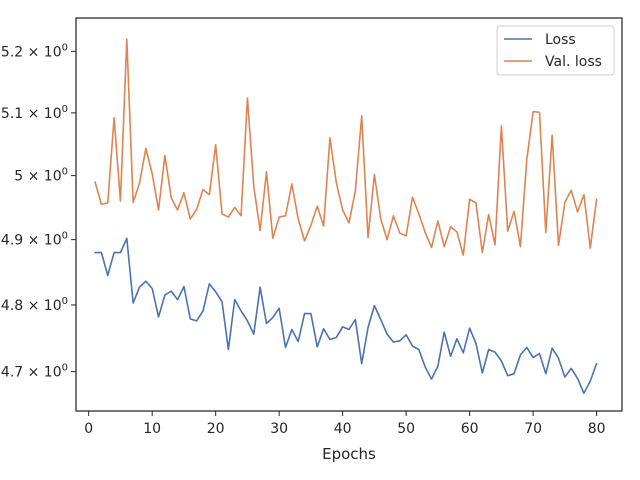  Describe the element at coordinates (470, 429) in the screenshot. I see `x-tick-label: 60` at that location.